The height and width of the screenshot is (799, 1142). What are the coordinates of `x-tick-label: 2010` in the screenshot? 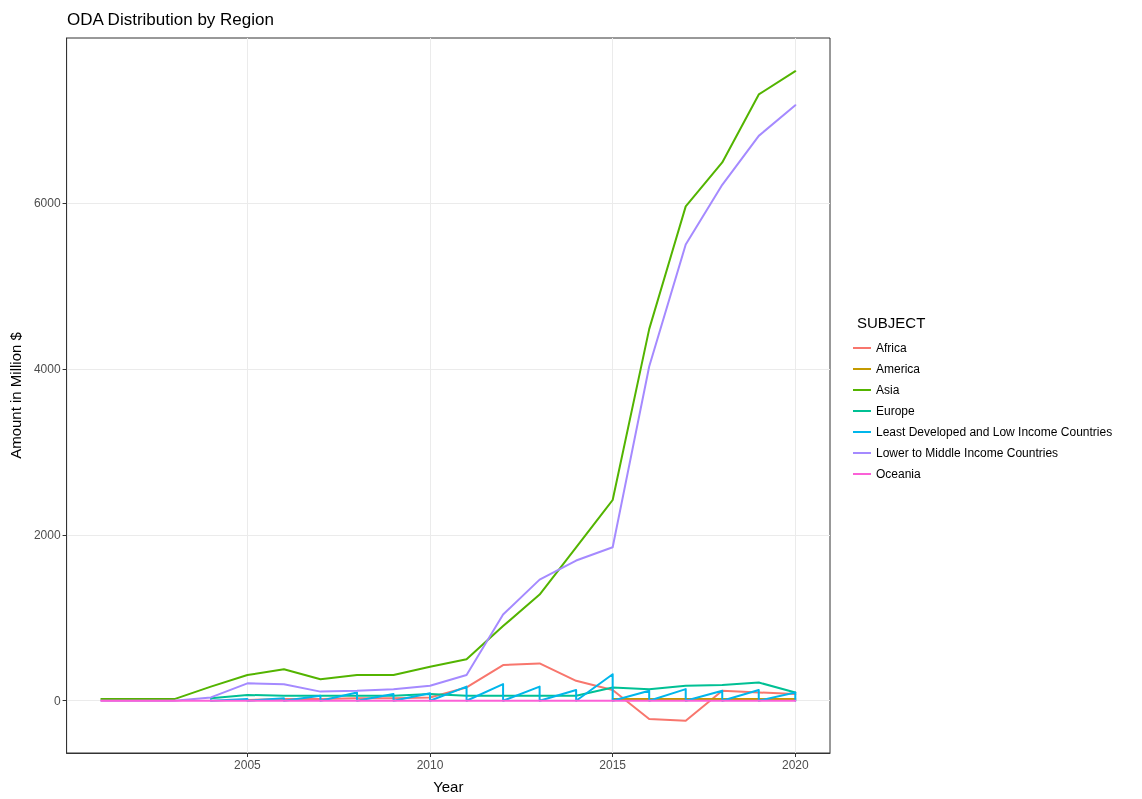 It's located at (430, 765).